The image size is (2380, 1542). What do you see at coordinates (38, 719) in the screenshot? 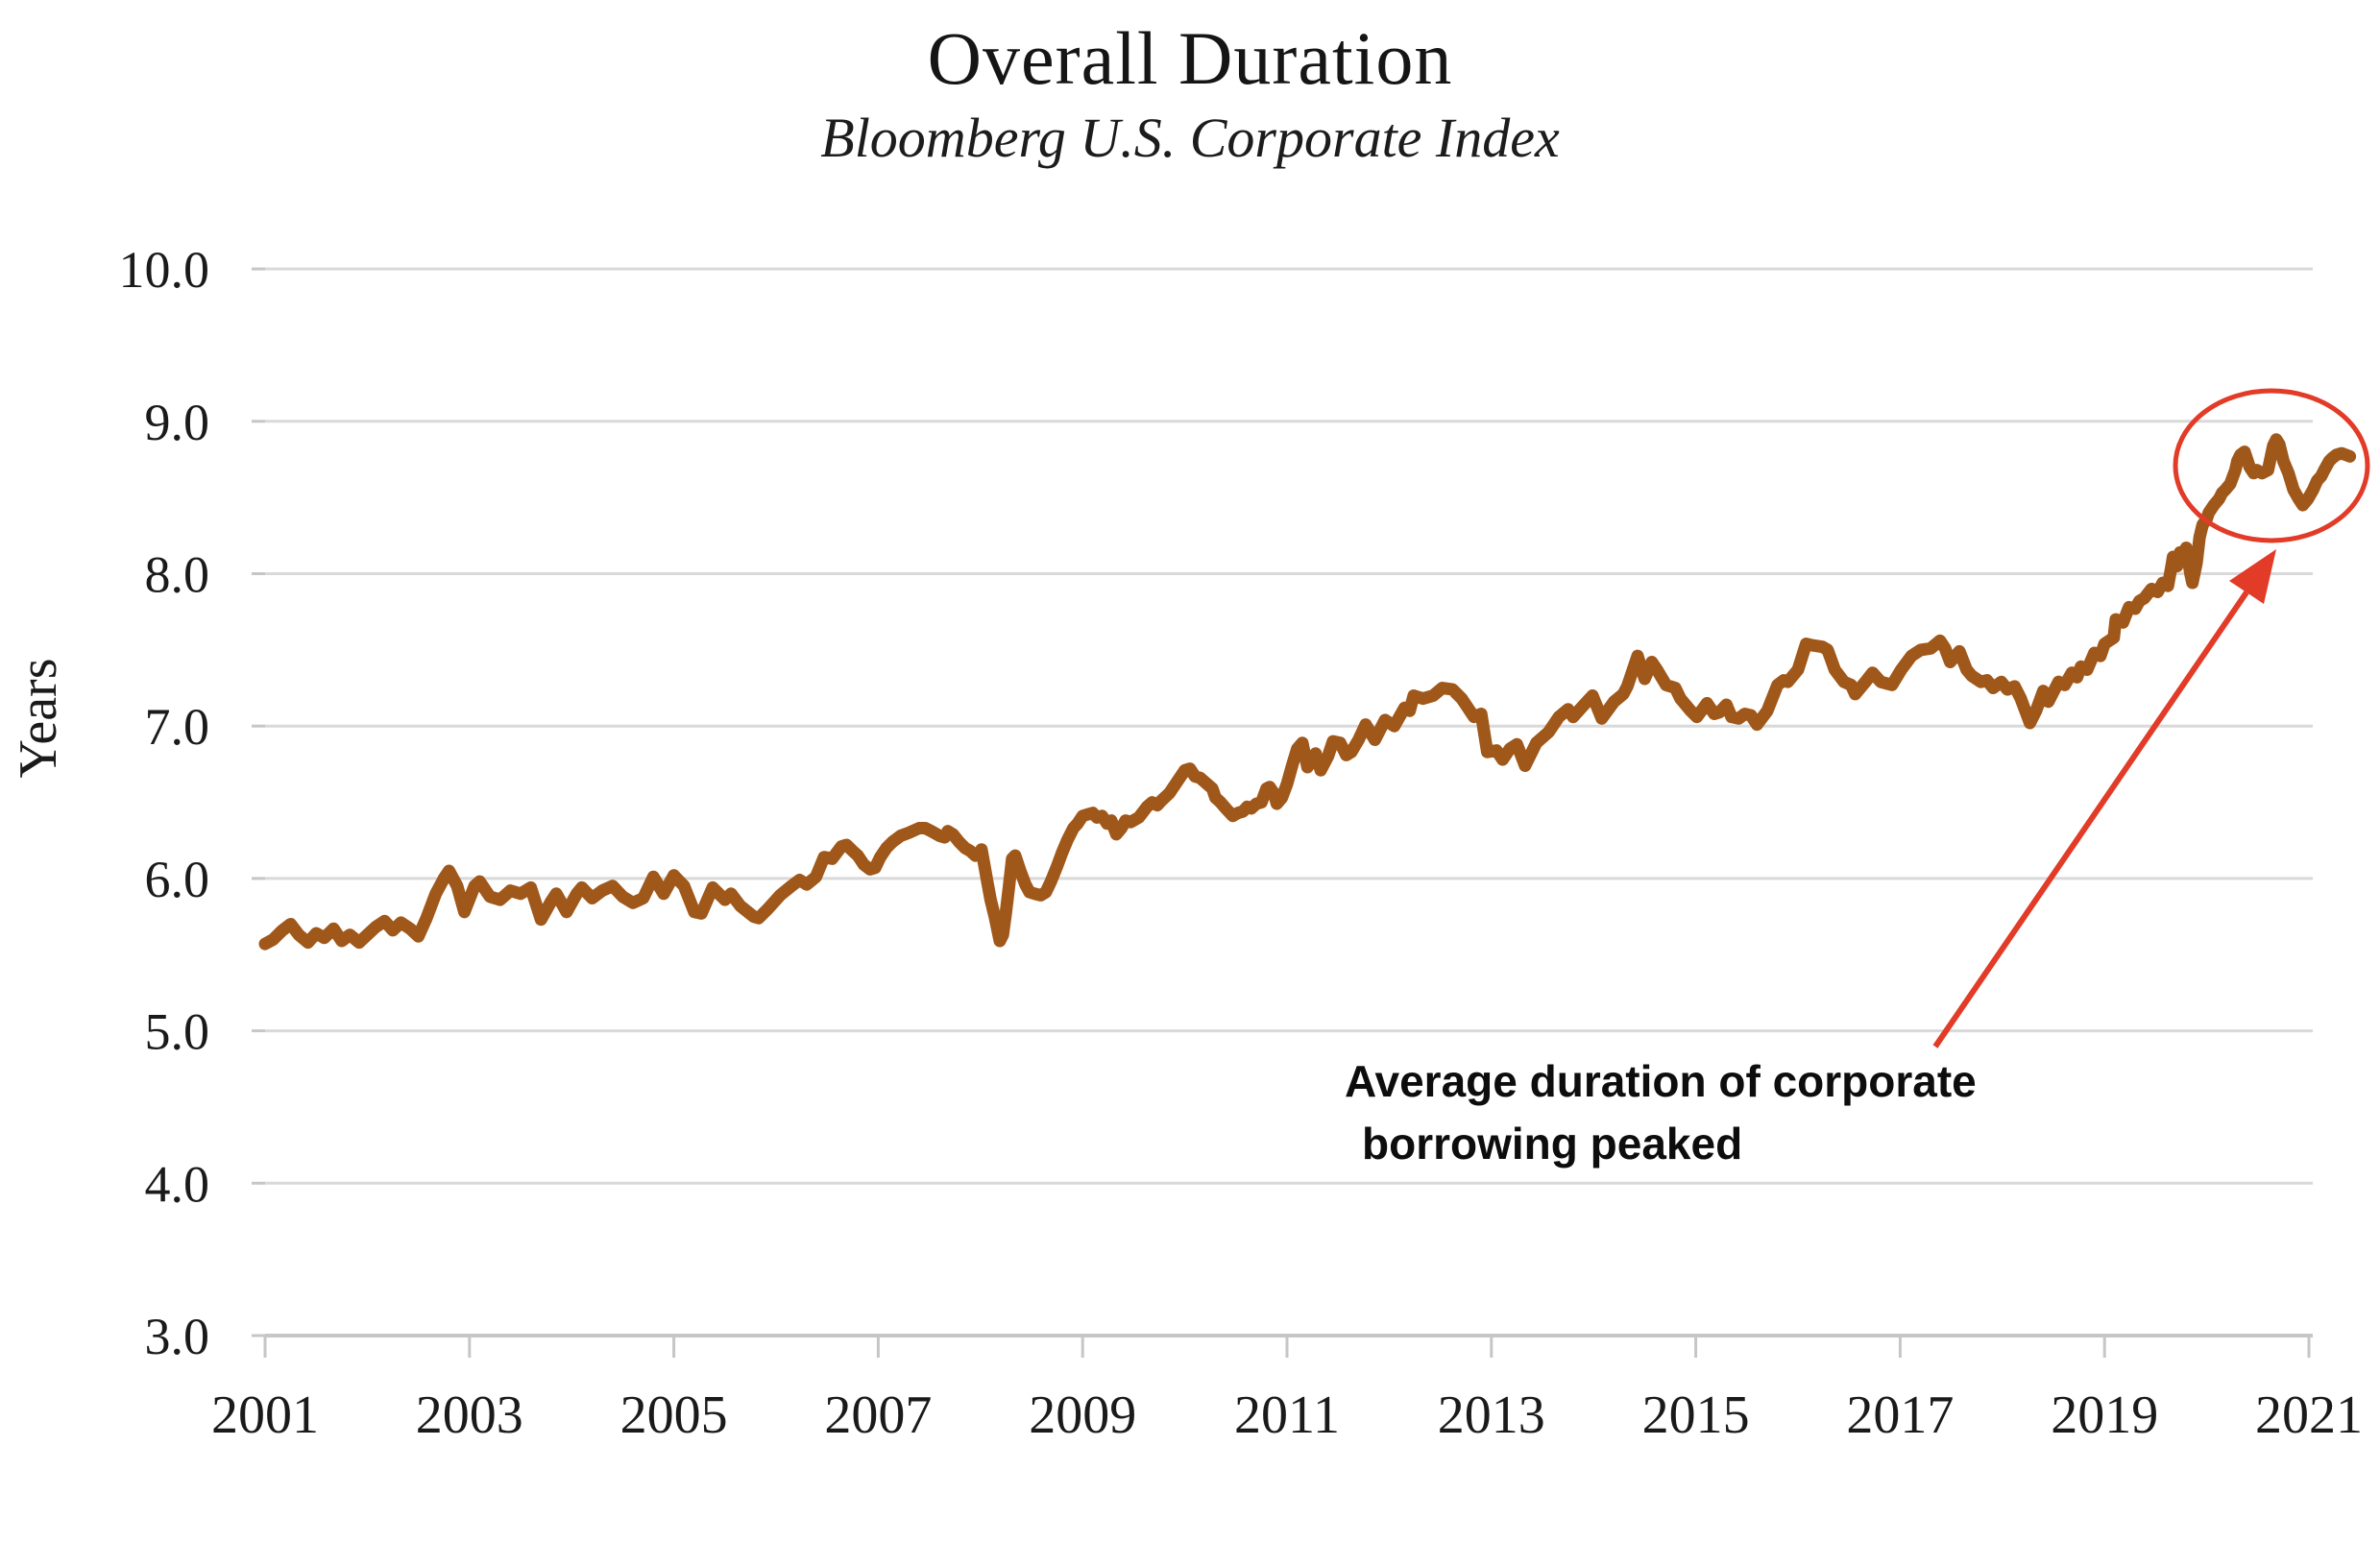
I see `y-axis-title: Years` at bounding box center [38, 719].